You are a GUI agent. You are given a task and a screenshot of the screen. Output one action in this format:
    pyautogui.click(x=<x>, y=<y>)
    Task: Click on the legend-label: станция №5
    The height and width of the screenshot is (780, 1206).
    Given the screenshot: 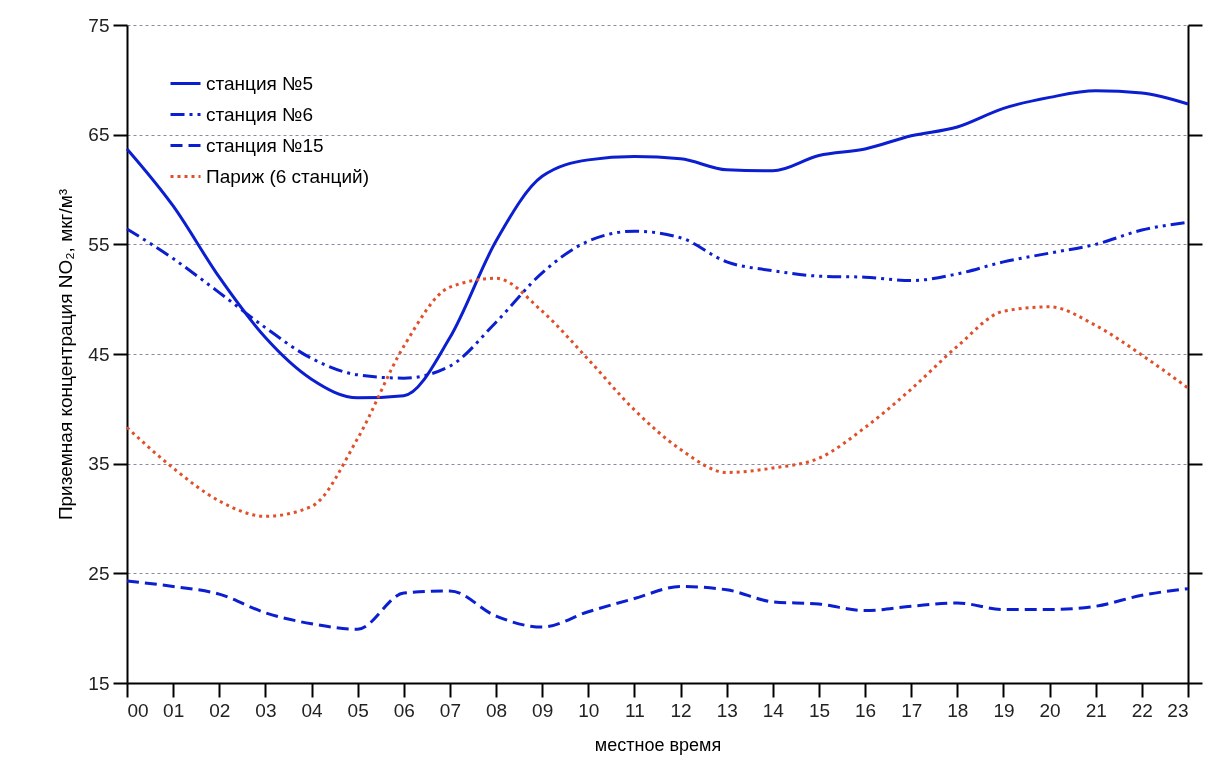 What is the action you would take?
    pyautogui.click(x=260, y=83)
    